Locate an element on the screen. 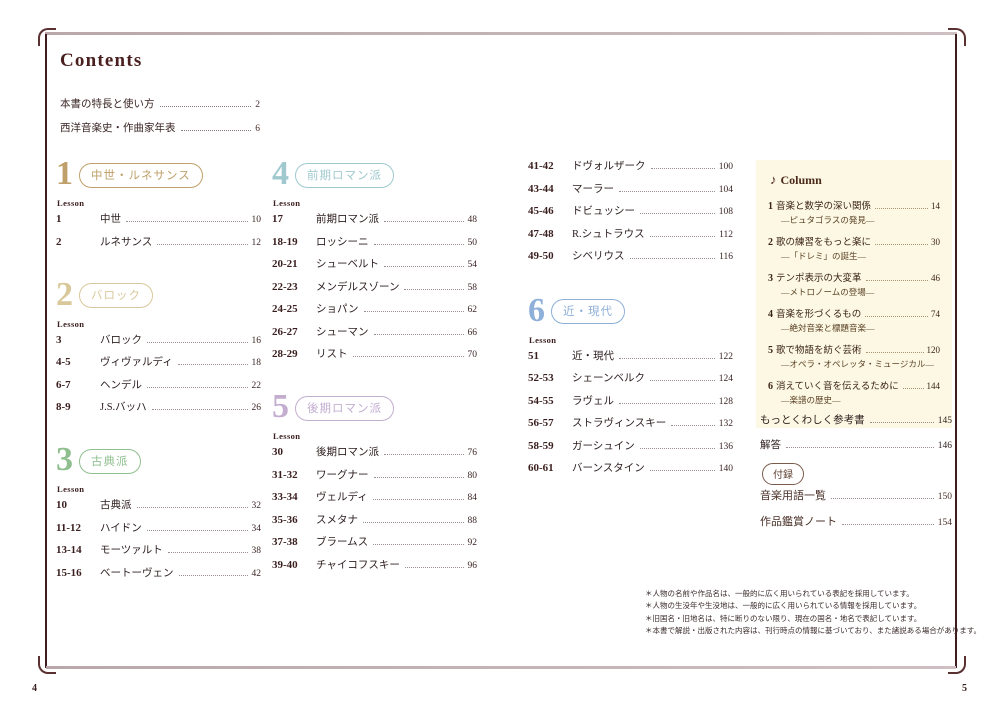 Image resolution: width=1000 pixels, height=706 pixels. lesson-title: ワーグナー is located at coordinates (342, 475).